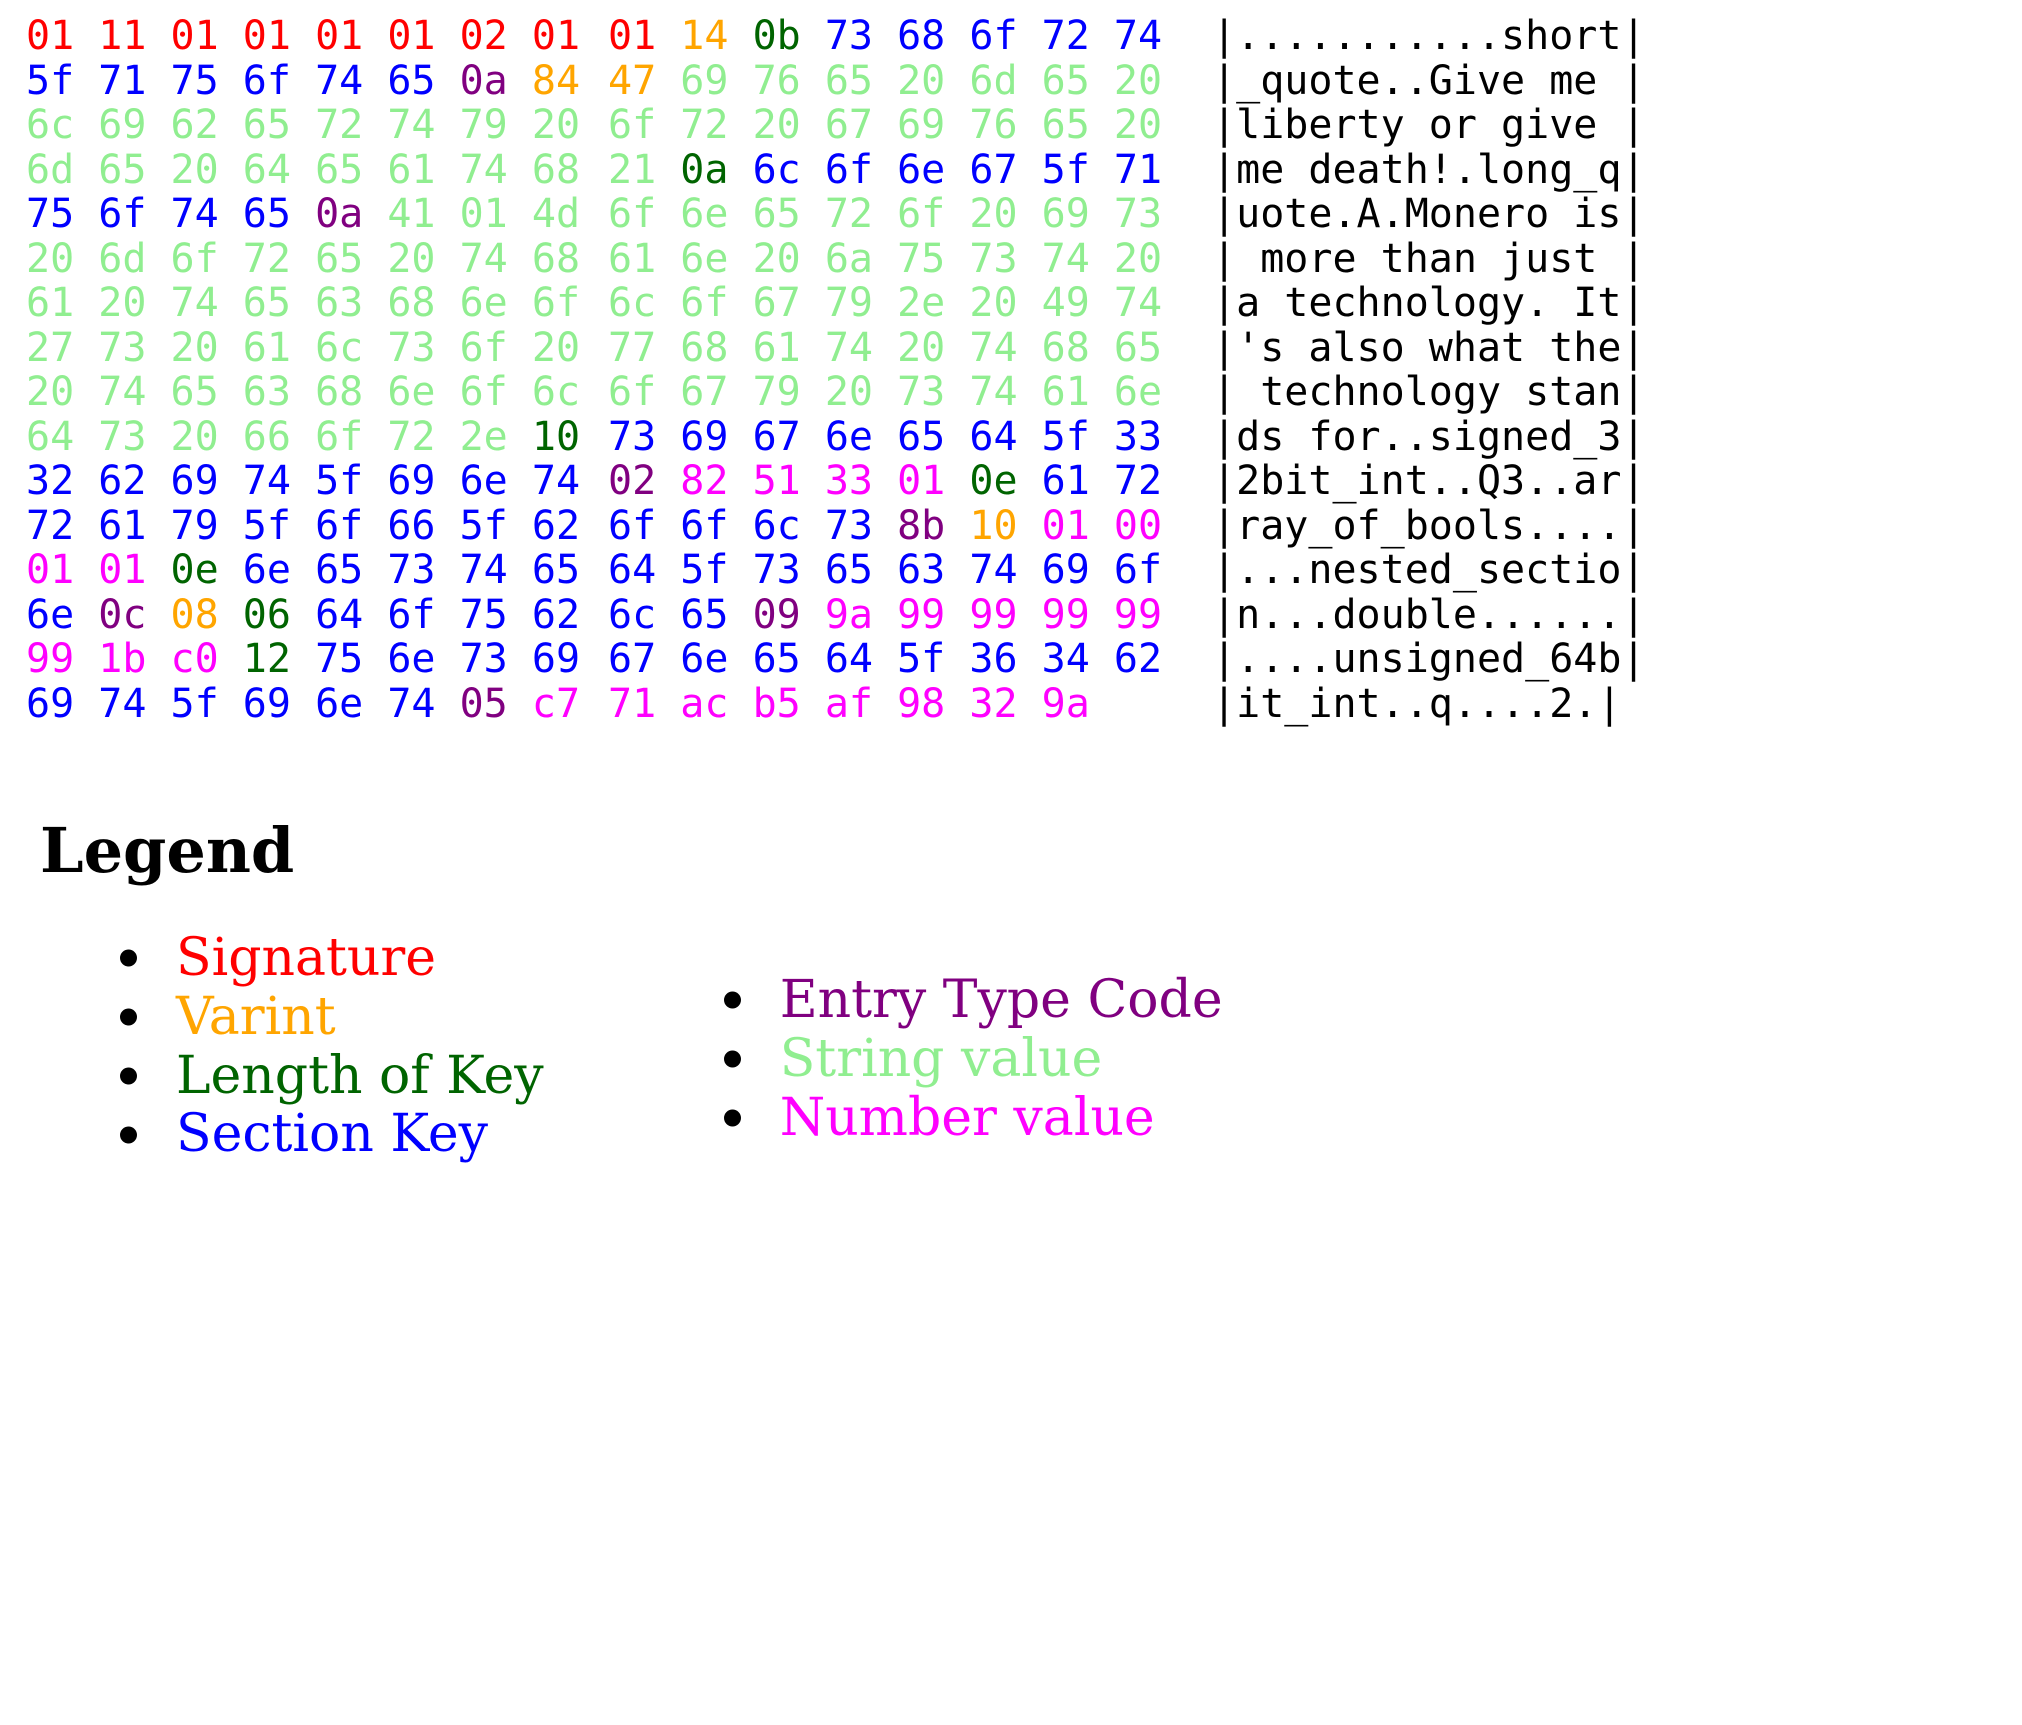 This screenshot has width=2022, height=1725. I want to click on hex-byte: 08, so click(194, 614).